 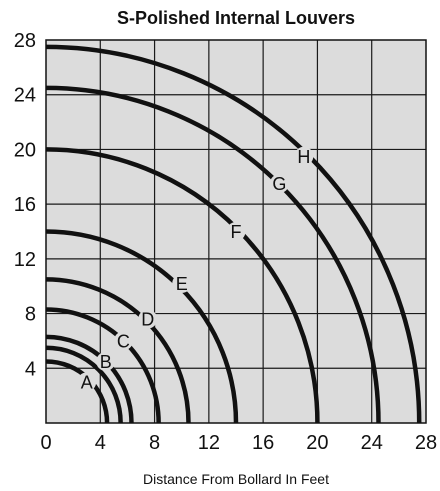 What do you see at coordinates (45, 443) in the screenshot?
I see `x-tick-label: 0` at bounding box center [45, 443].